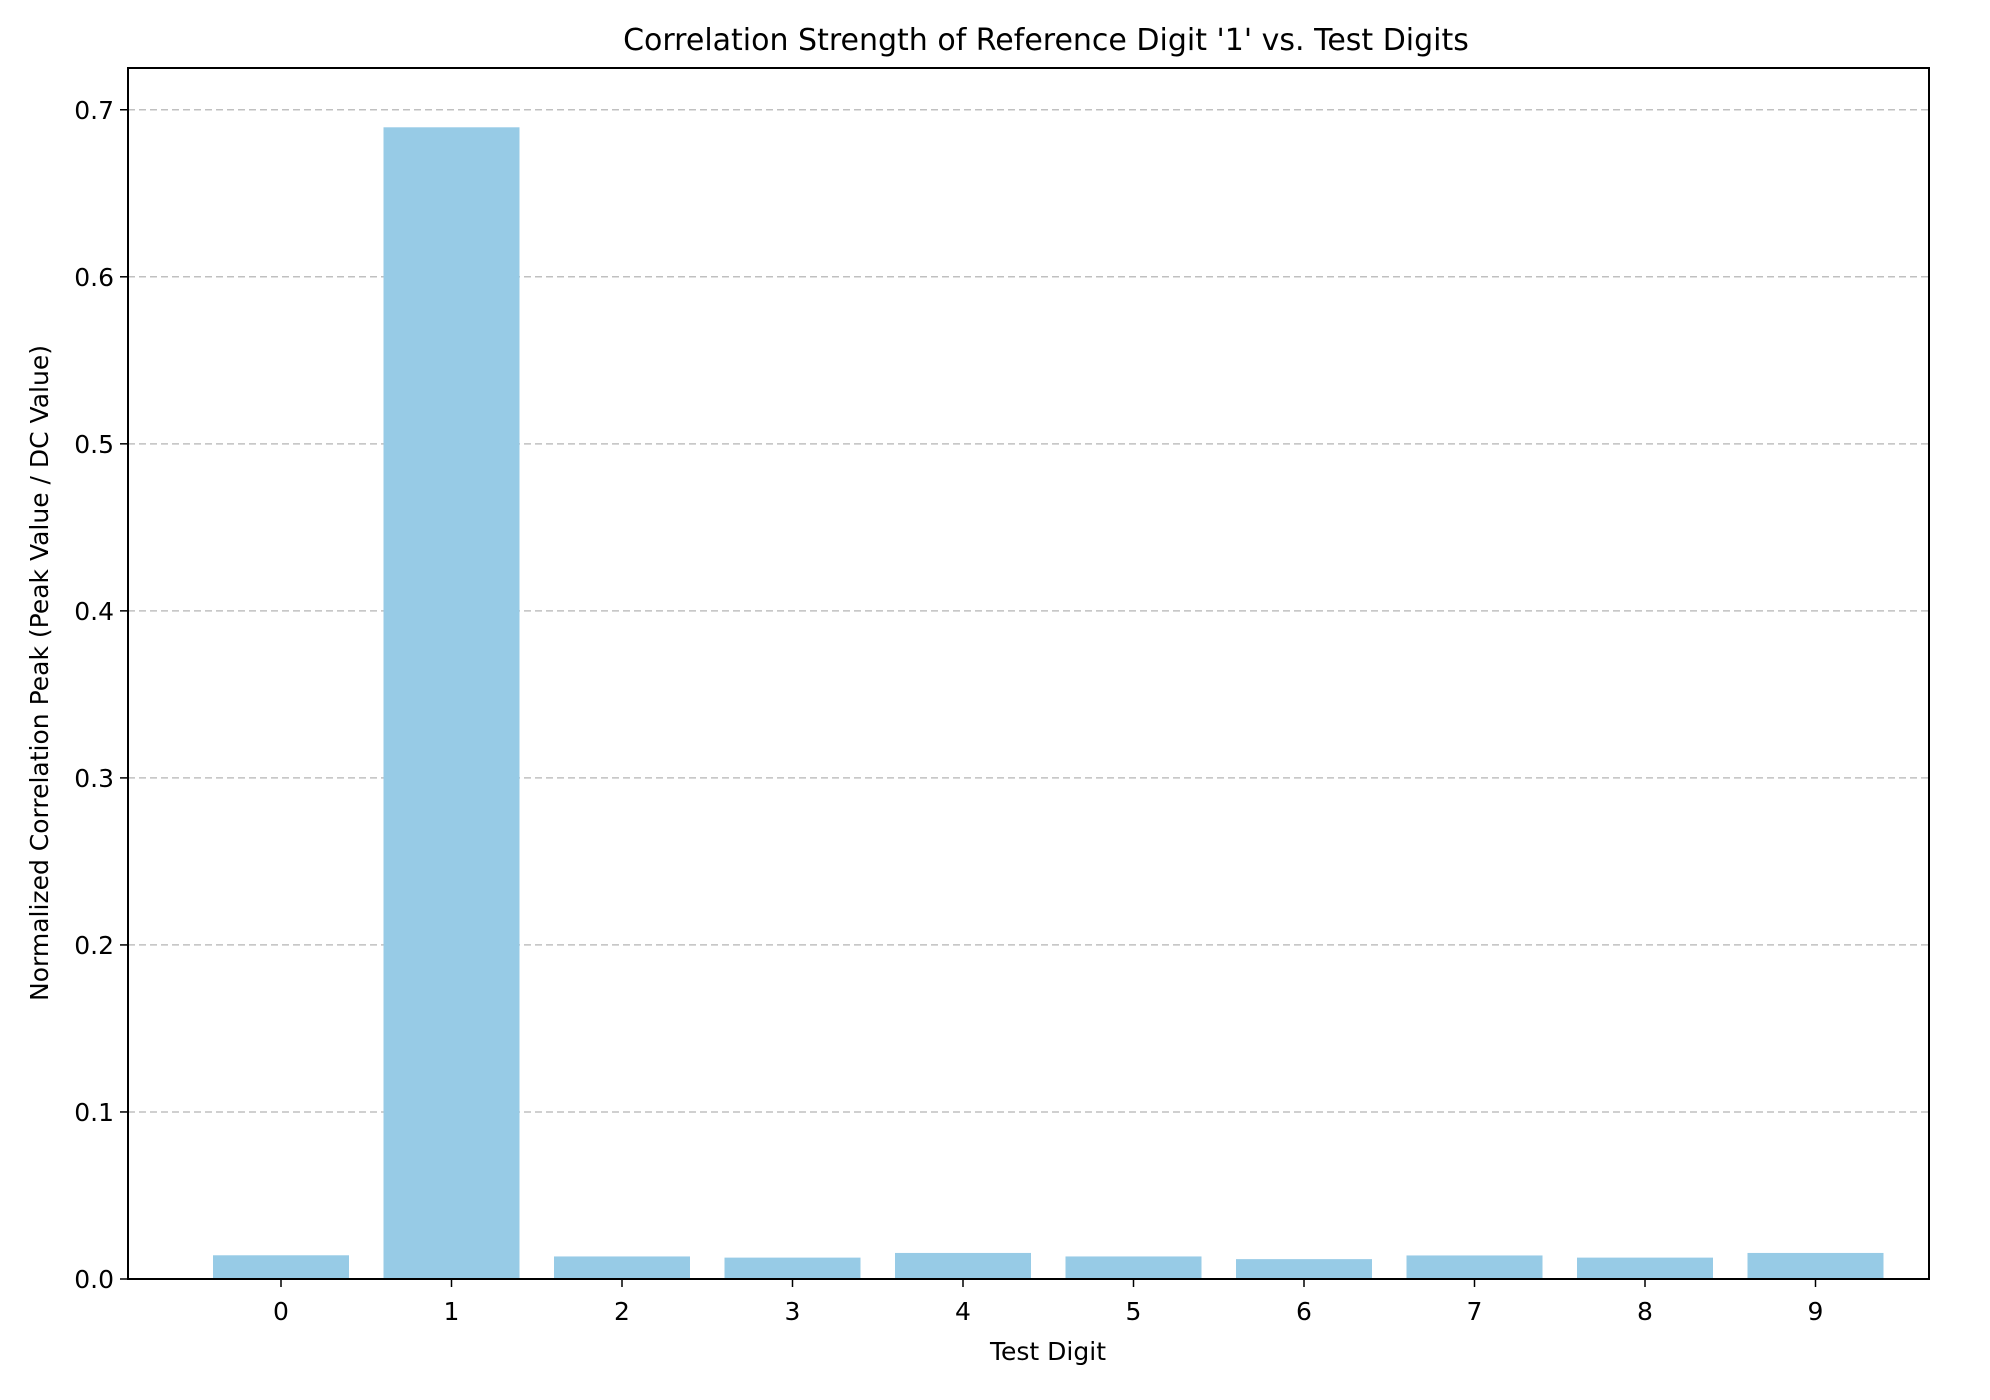 Image resolution: width=1990 pixels, height=1400 pixels. Describe the element at coordinates (281, 1311) in the screenshot. I see `x-tick-label: 0` at that location.